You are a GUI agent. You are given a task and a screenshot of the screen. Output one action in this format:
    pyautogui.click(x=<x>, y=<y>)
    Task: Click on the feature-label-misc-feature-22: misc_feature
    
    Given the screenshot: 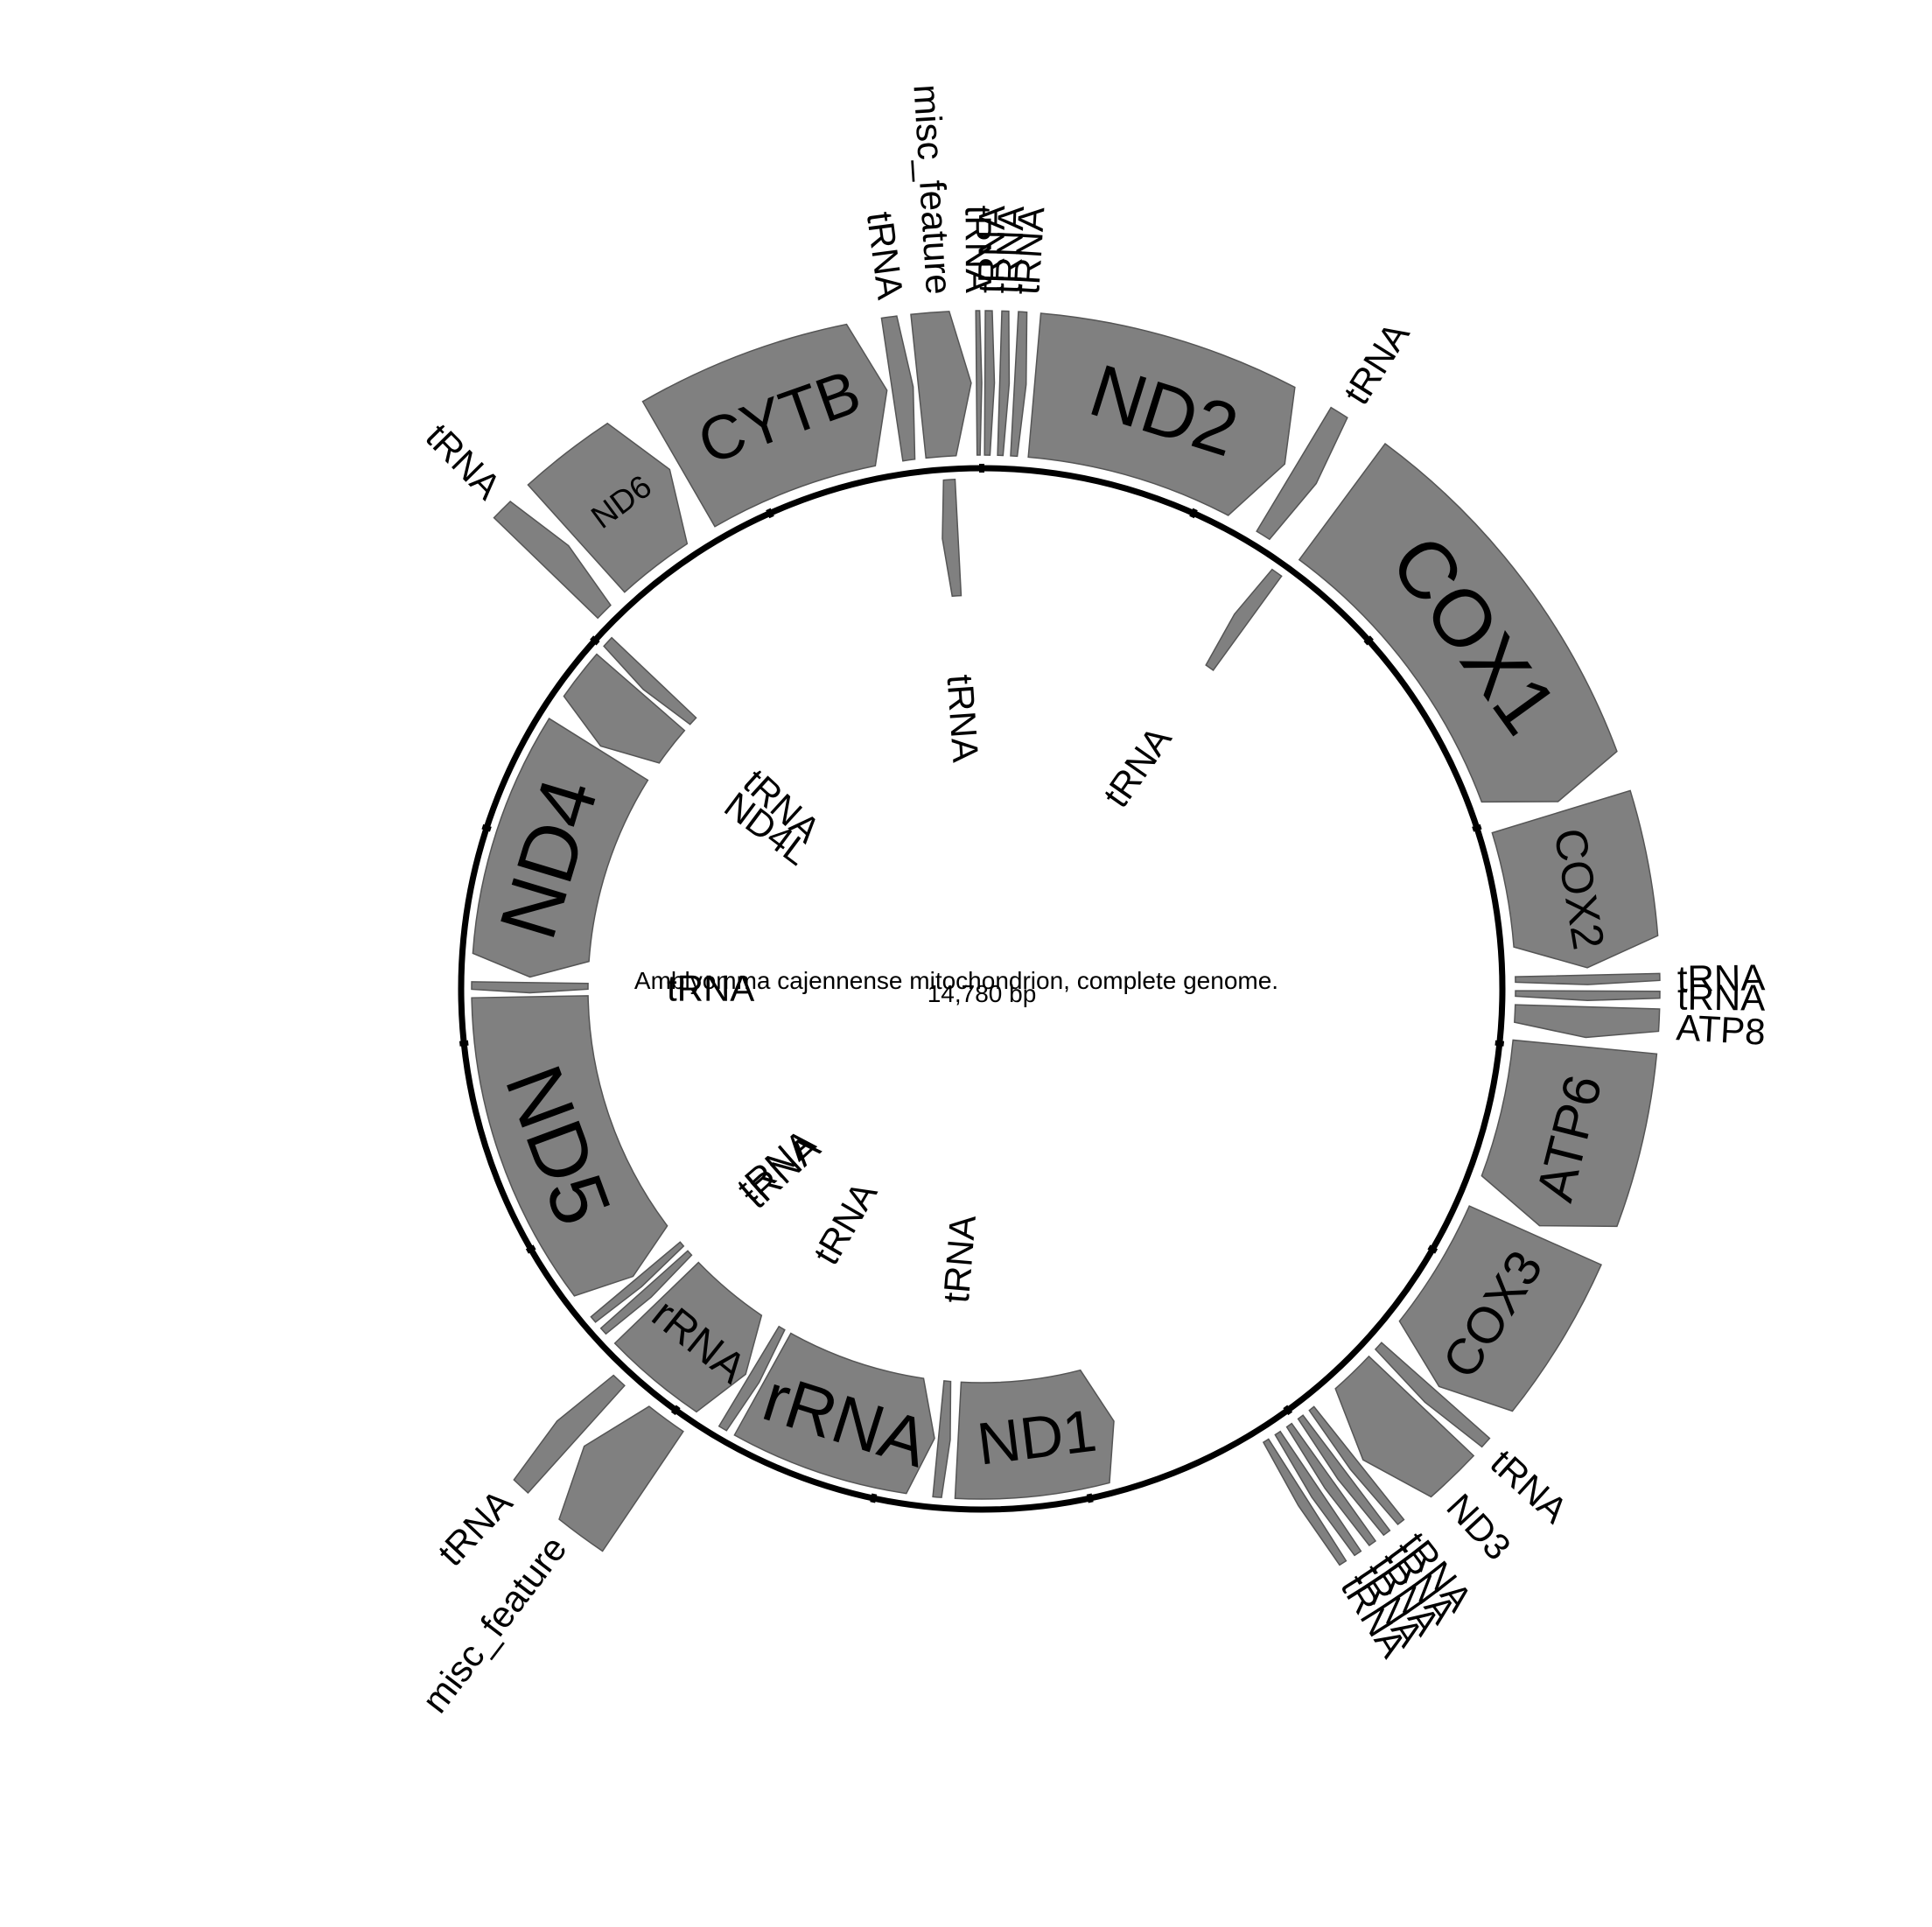 What is the action you would take?
    pyautogui.click(x=494, y=1624)
    